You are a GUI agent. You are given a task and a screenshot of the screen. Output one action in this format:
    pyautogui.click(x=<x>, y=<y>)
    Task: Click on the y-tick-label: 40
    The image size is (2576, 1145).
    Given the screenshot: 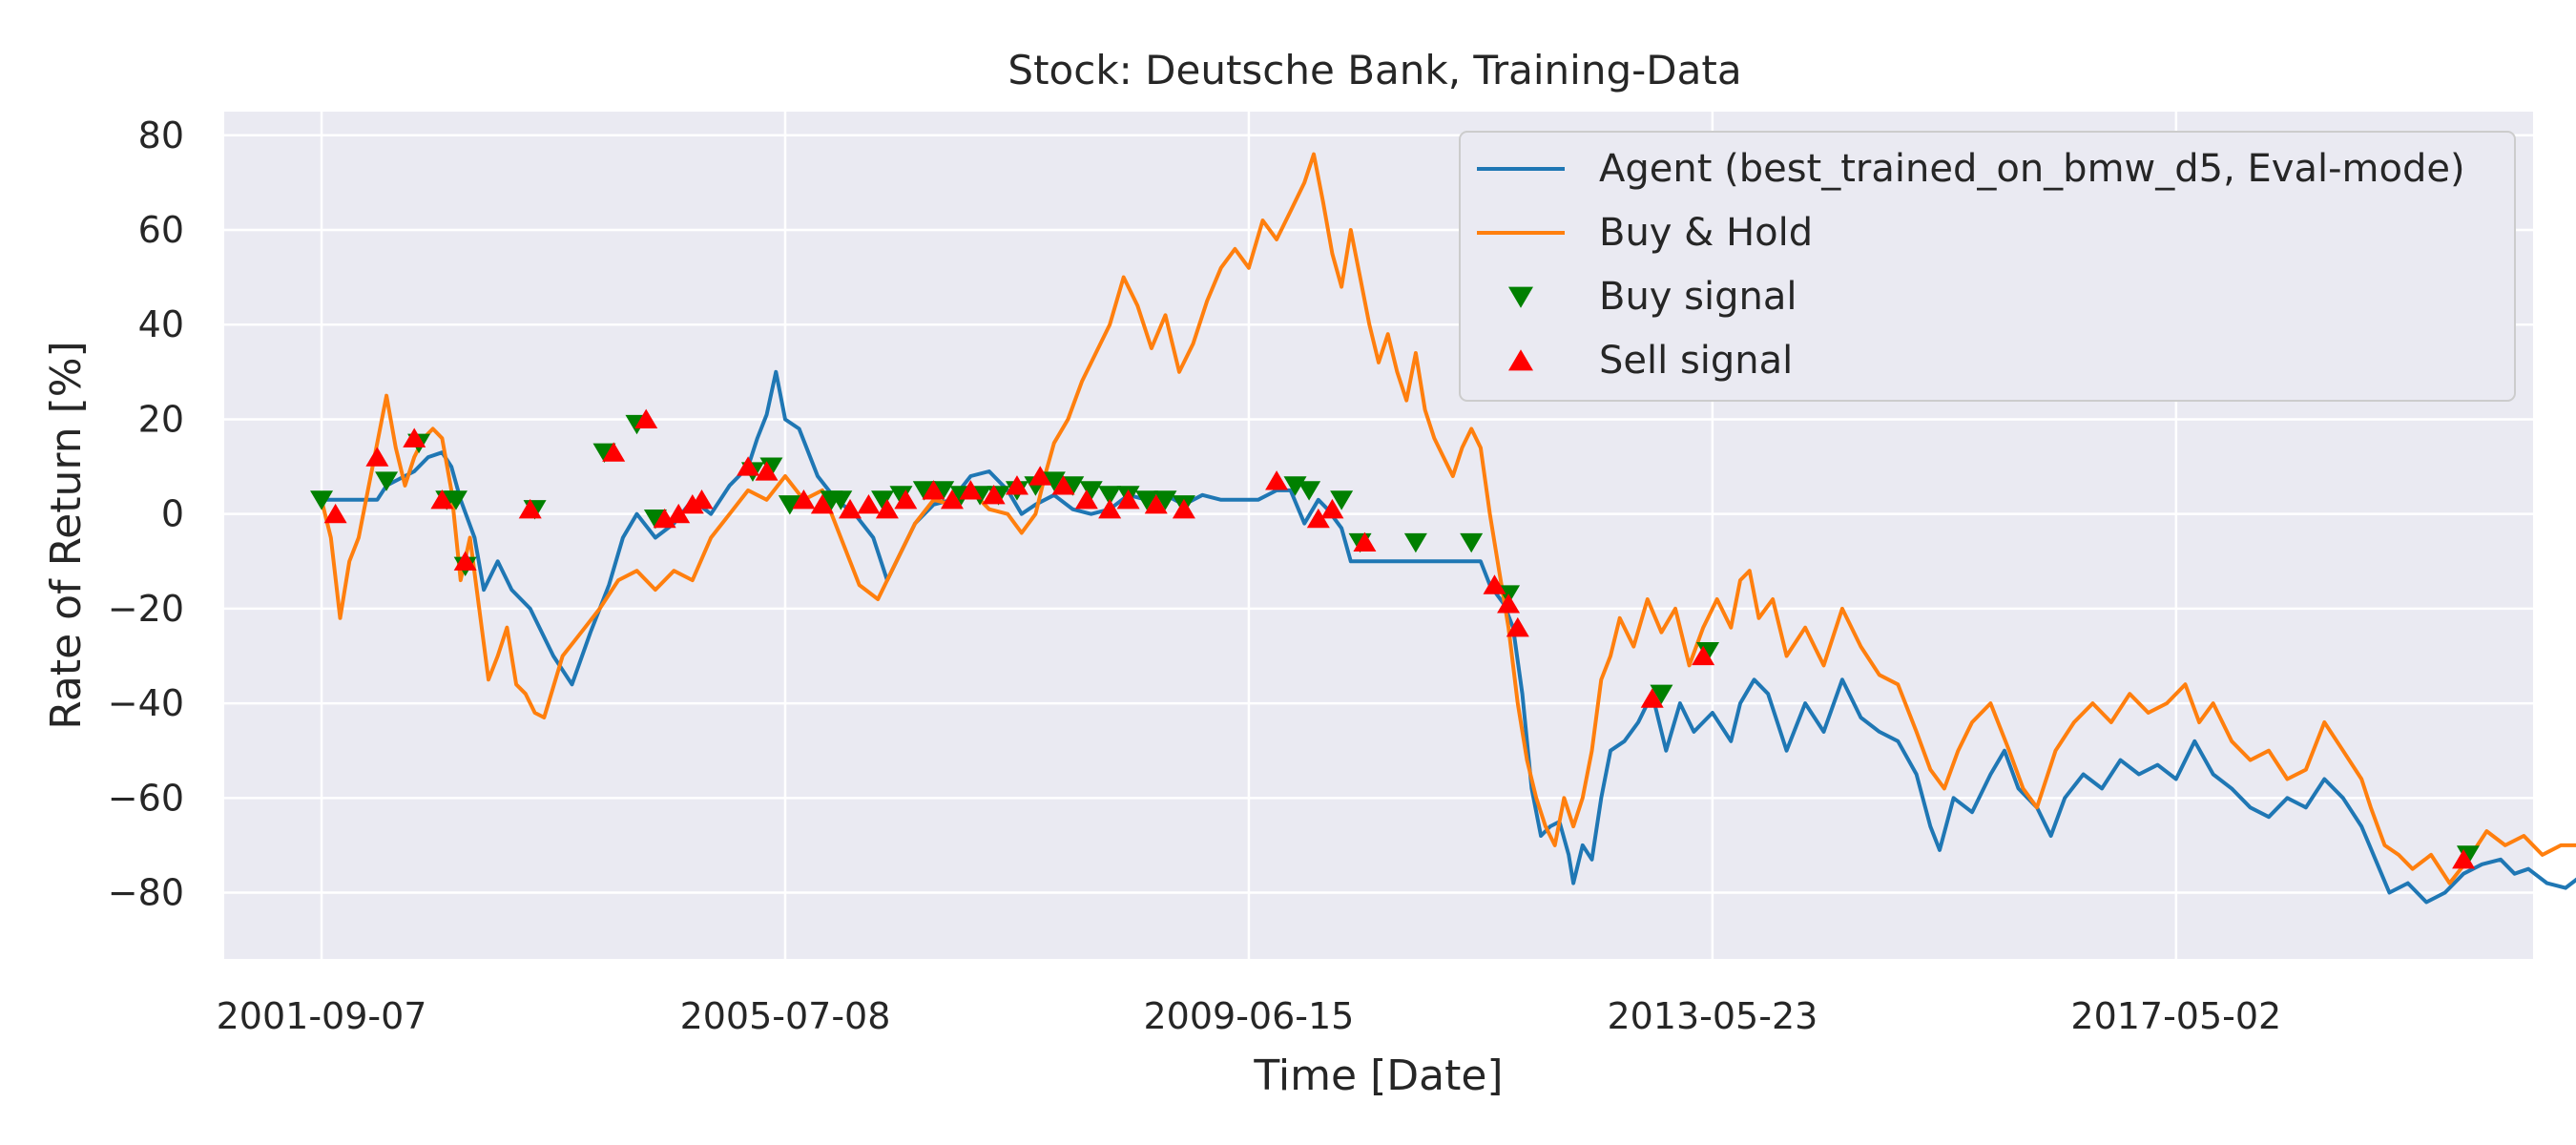 What is the action you would take?
    pyautogui.click(x=161, y=324)
    